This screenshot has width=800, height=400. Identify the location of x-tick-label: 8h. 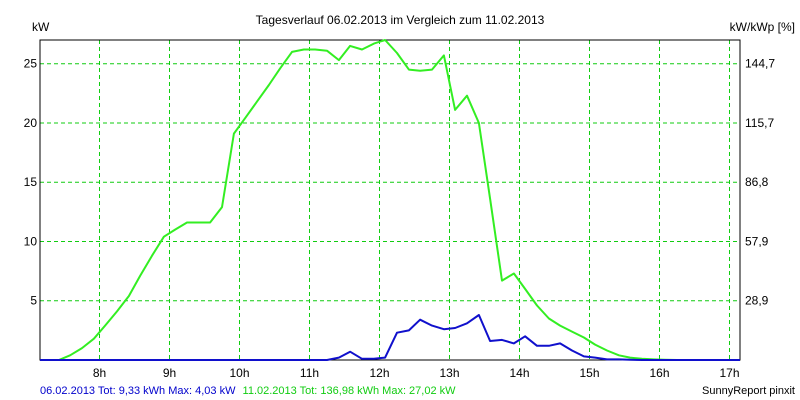
(99, 373).